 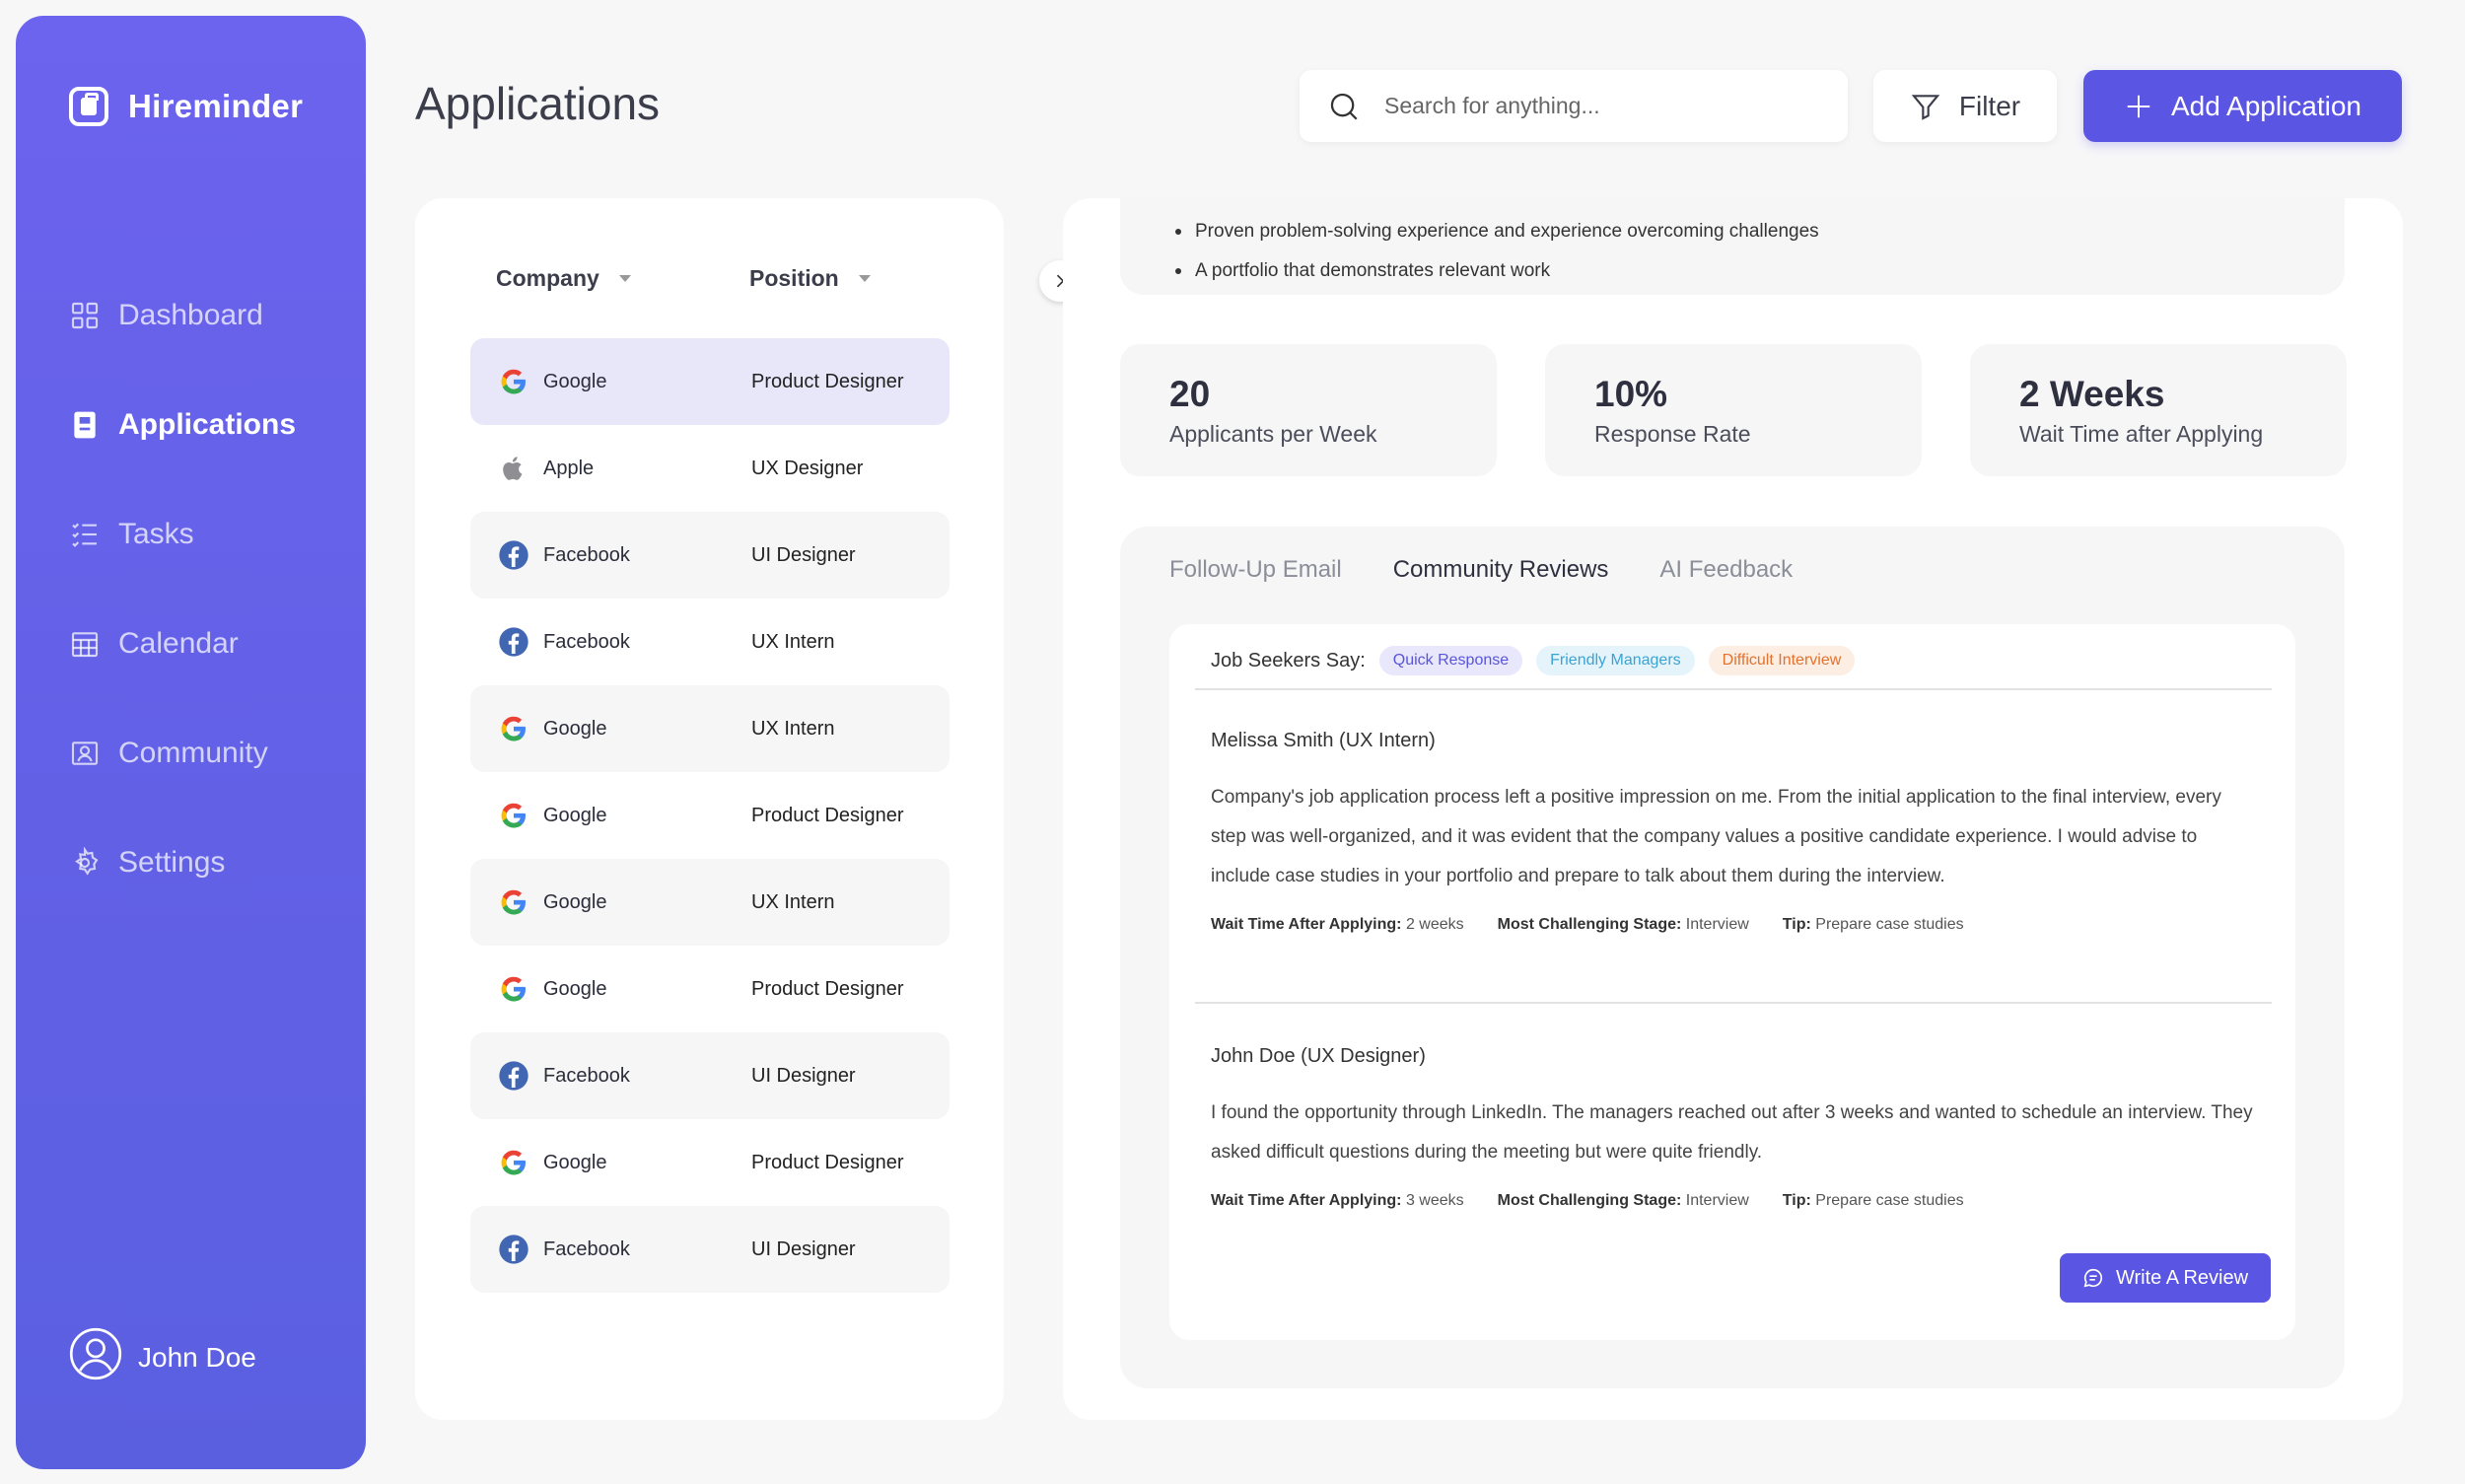 I want to click on search-input, so click(x=1591, y=106).